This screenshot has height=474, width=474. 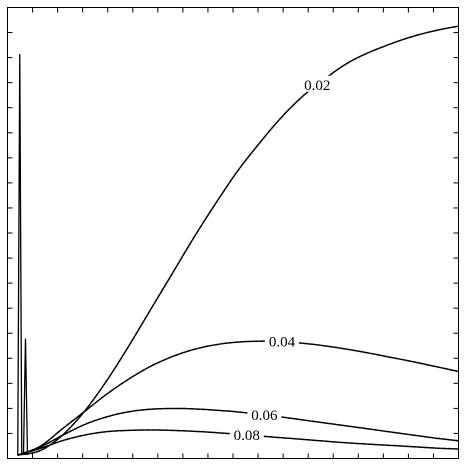 I want to click on curve-label-0.08: 0.08, so click(x=247, y=436).